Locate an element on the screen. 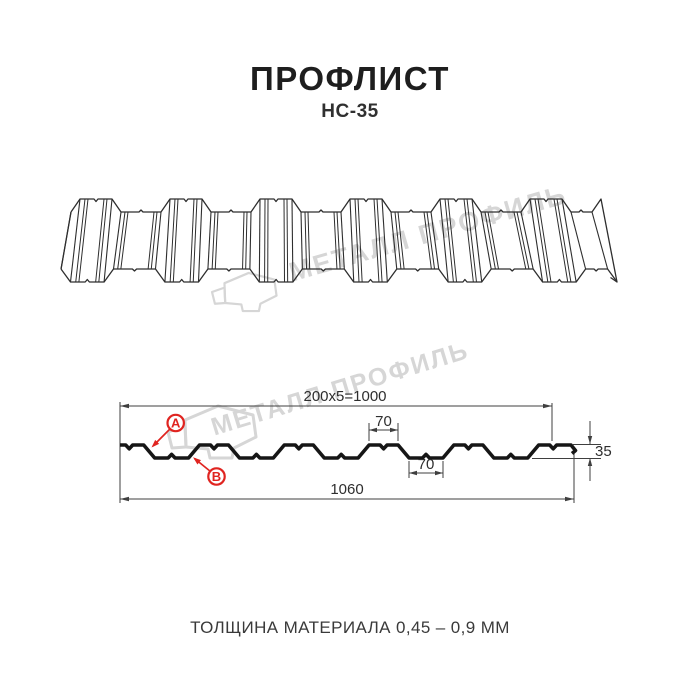  profile-3d-drawing is located at coordinates (339, 240).